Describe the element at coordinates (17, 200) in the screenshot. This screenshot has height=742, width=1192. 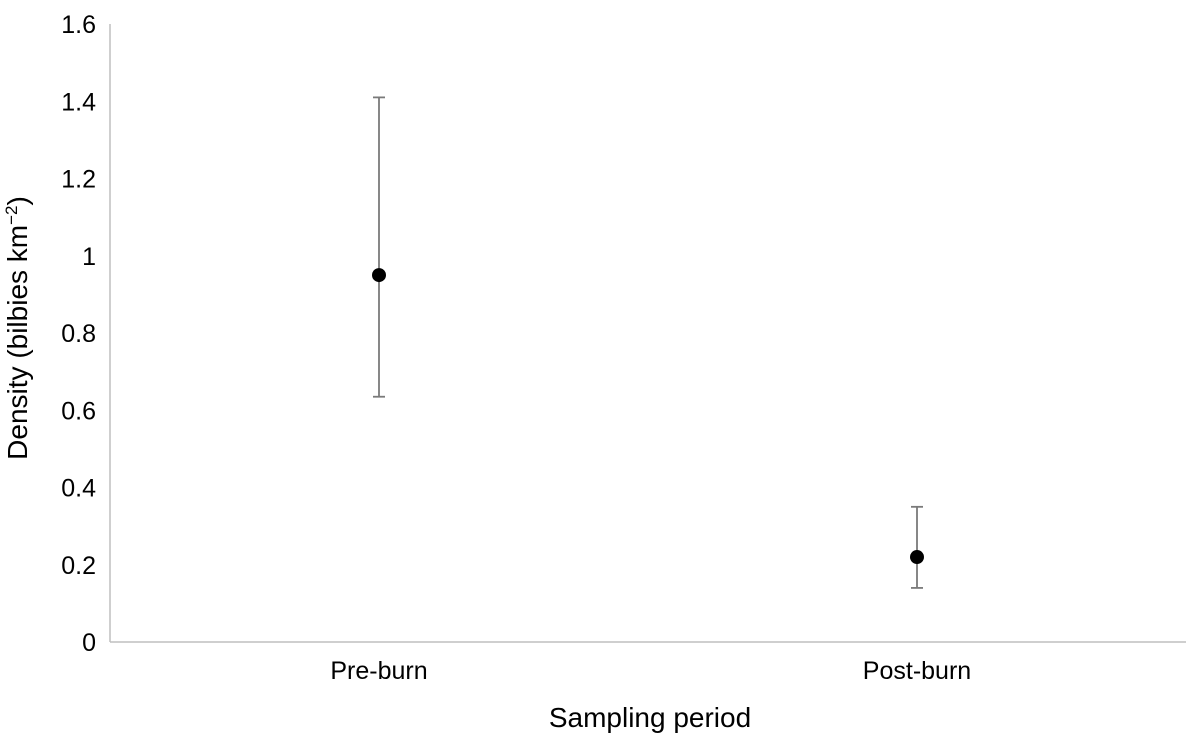
I see `y-axis-title-suffix: )` at that location.